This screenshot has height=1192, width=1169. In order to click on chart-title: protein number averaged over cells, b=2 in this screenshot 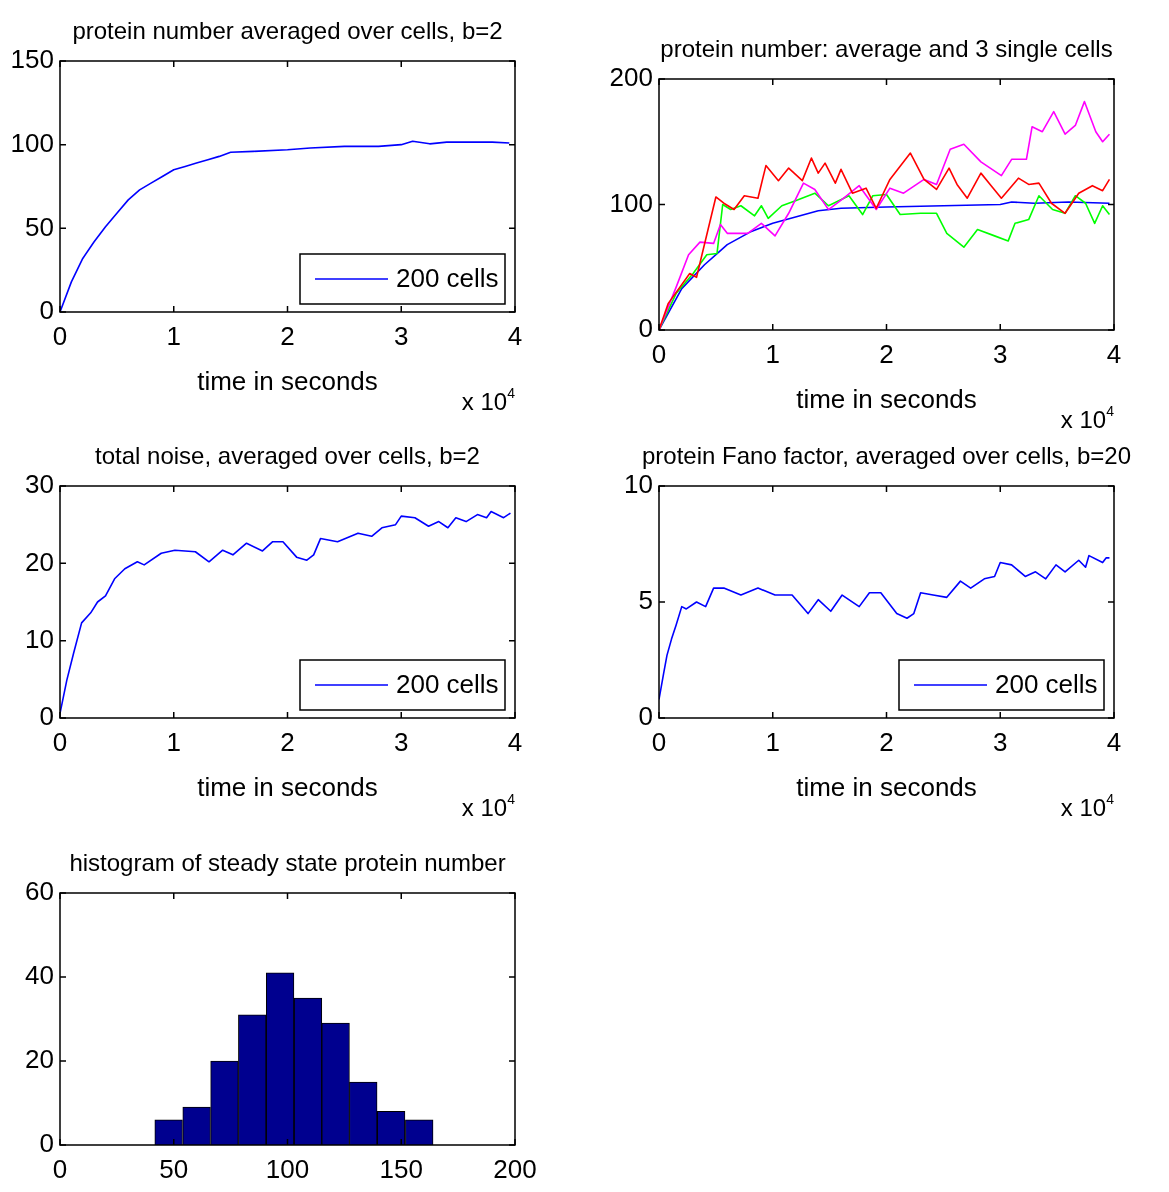, I will do `click(287, 30)`.